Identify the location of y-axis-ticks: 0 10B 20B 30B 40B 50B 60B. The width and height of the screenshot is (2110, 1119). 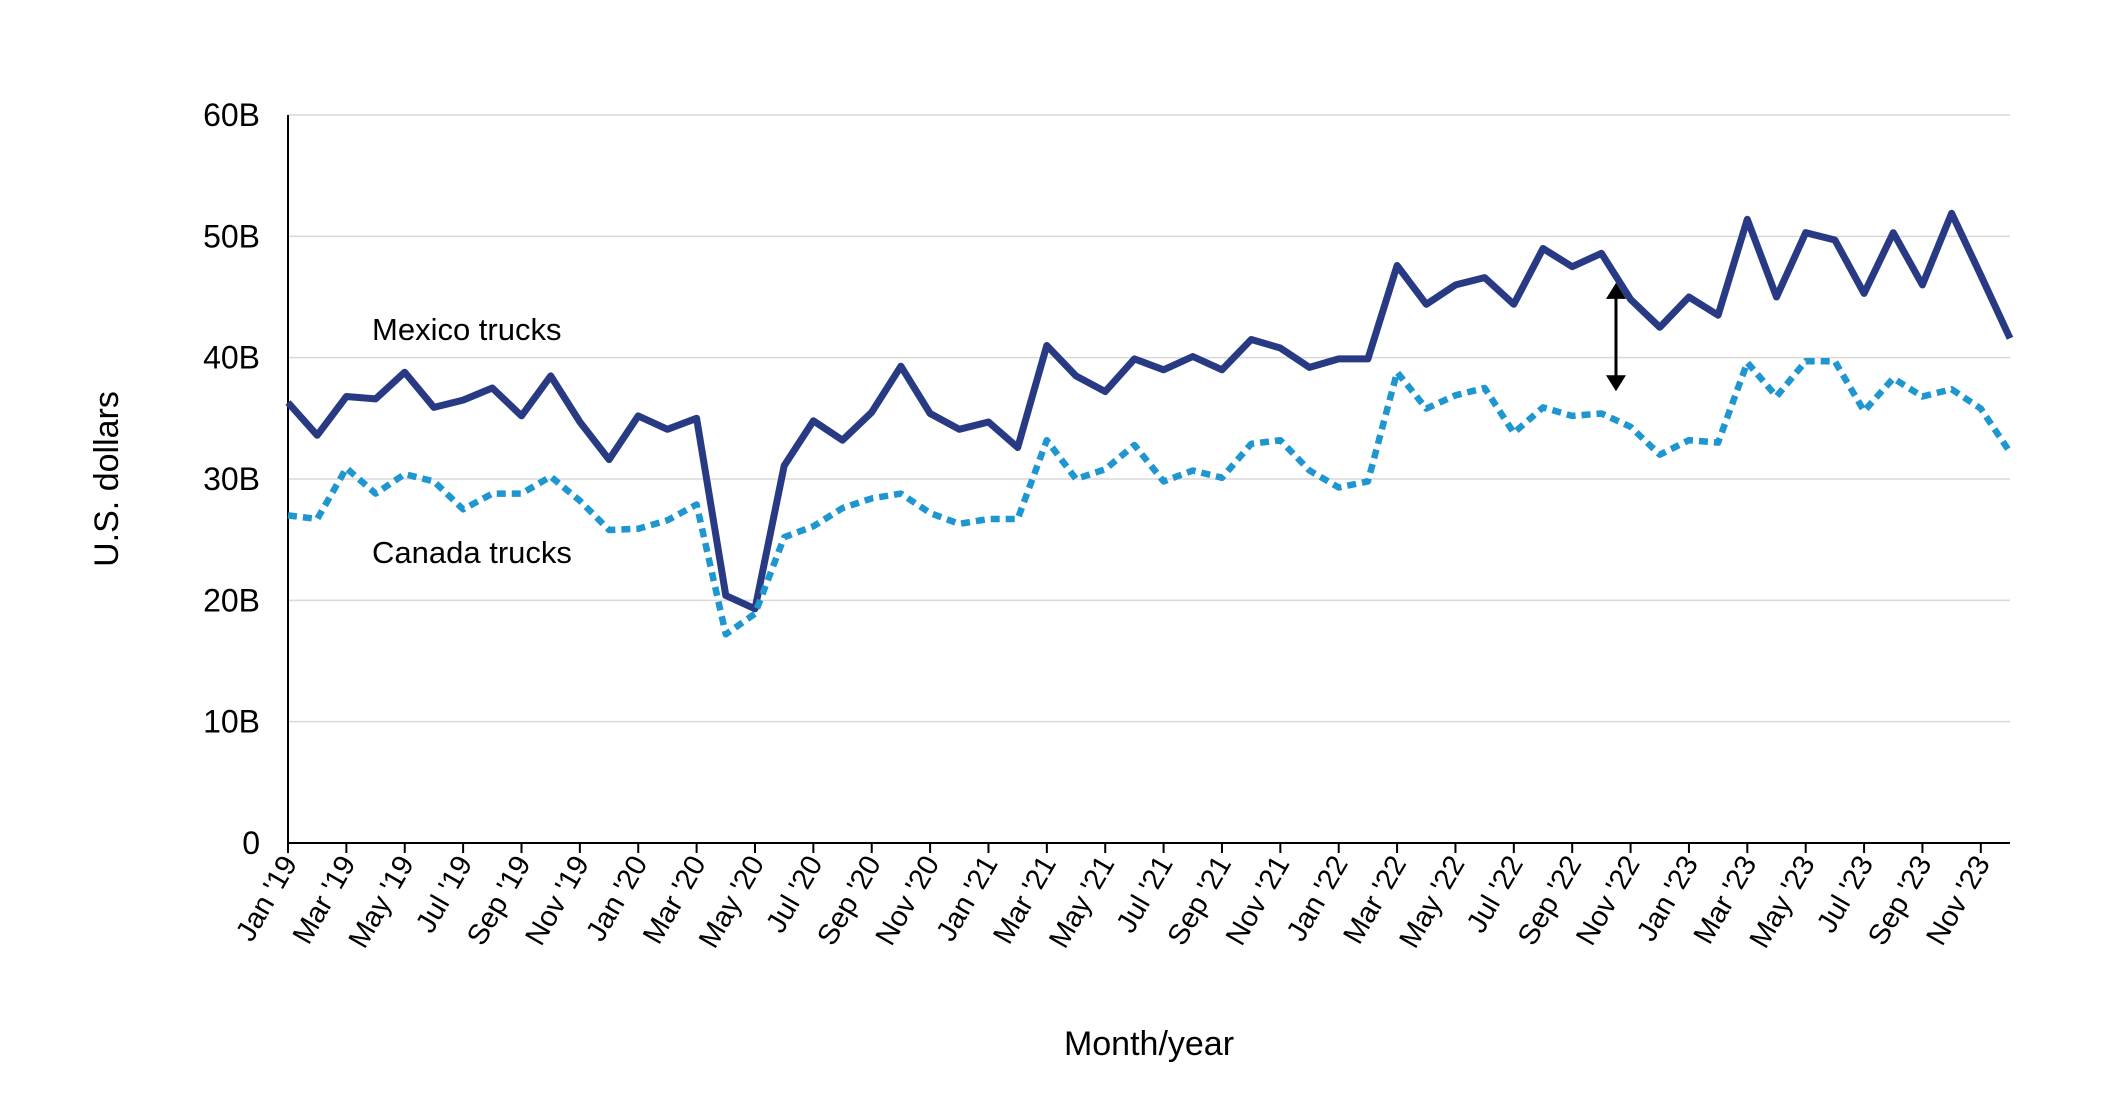
(231, 479).